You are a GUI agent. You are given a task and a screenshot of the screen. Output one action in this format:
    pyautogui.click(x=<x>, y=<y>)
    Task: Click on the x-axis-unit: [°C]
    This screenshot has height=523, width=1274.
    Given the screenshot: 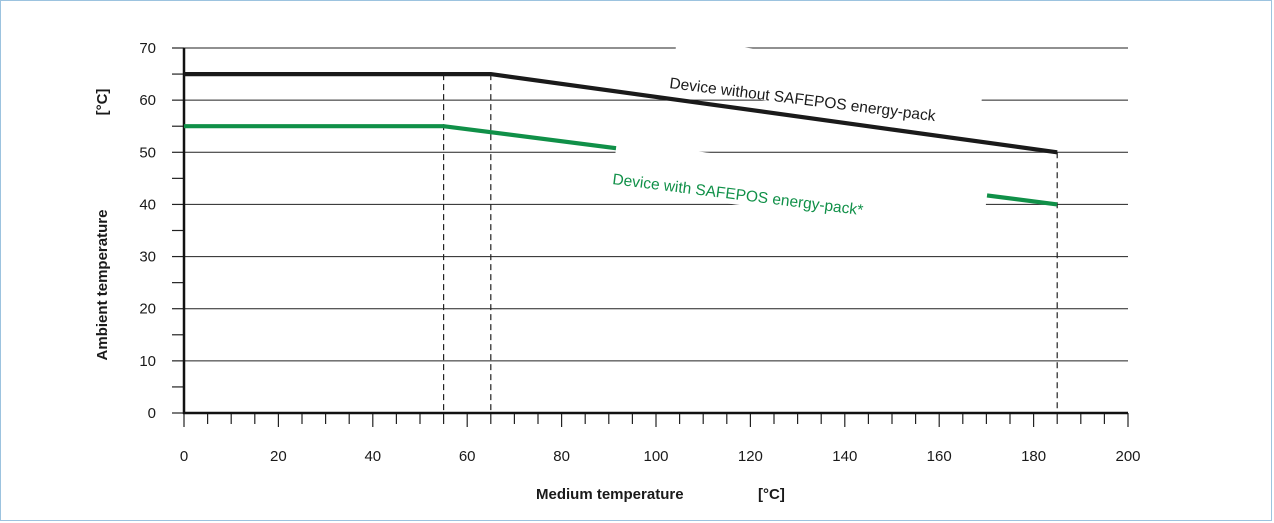 What is the action you would take?
    pyautogui.click(x=771, y=494)
    